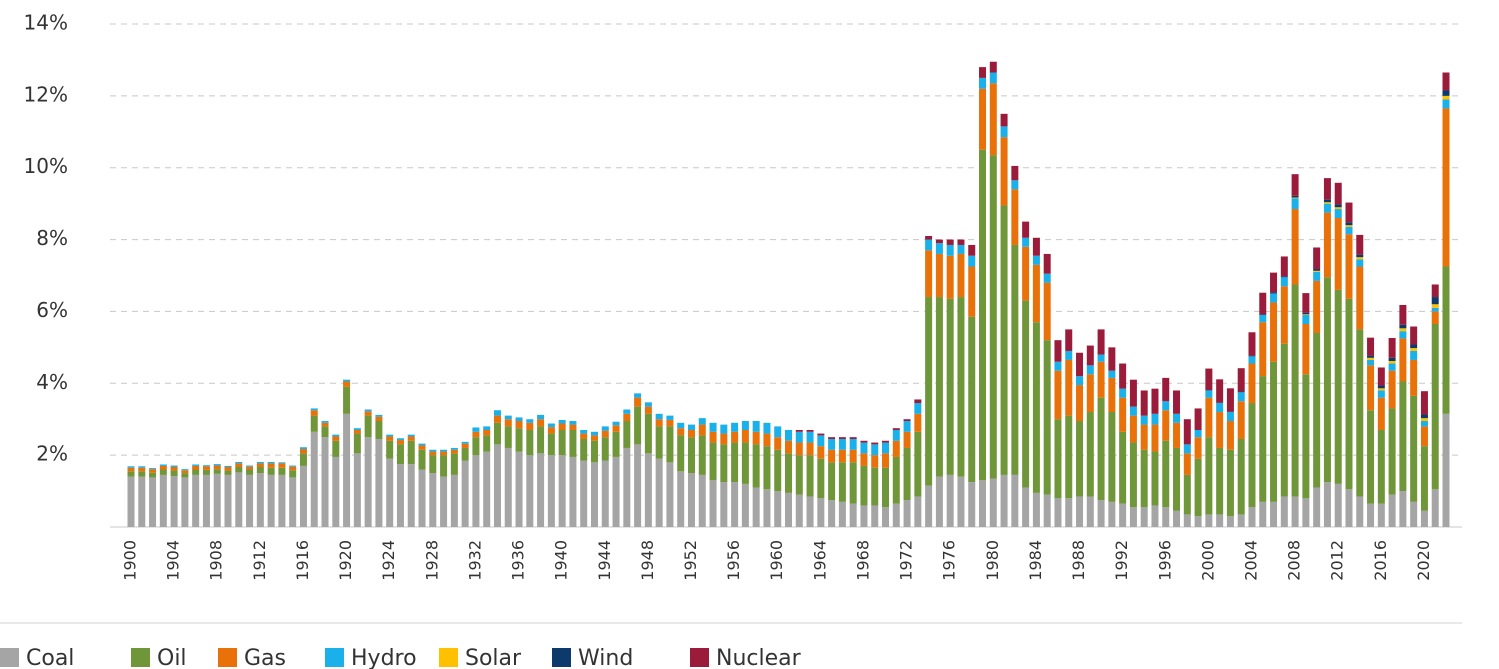 The width and height of the screenshot is (1499, 669). I want to click on x-tick-label: 2016, so click(1380, 560).